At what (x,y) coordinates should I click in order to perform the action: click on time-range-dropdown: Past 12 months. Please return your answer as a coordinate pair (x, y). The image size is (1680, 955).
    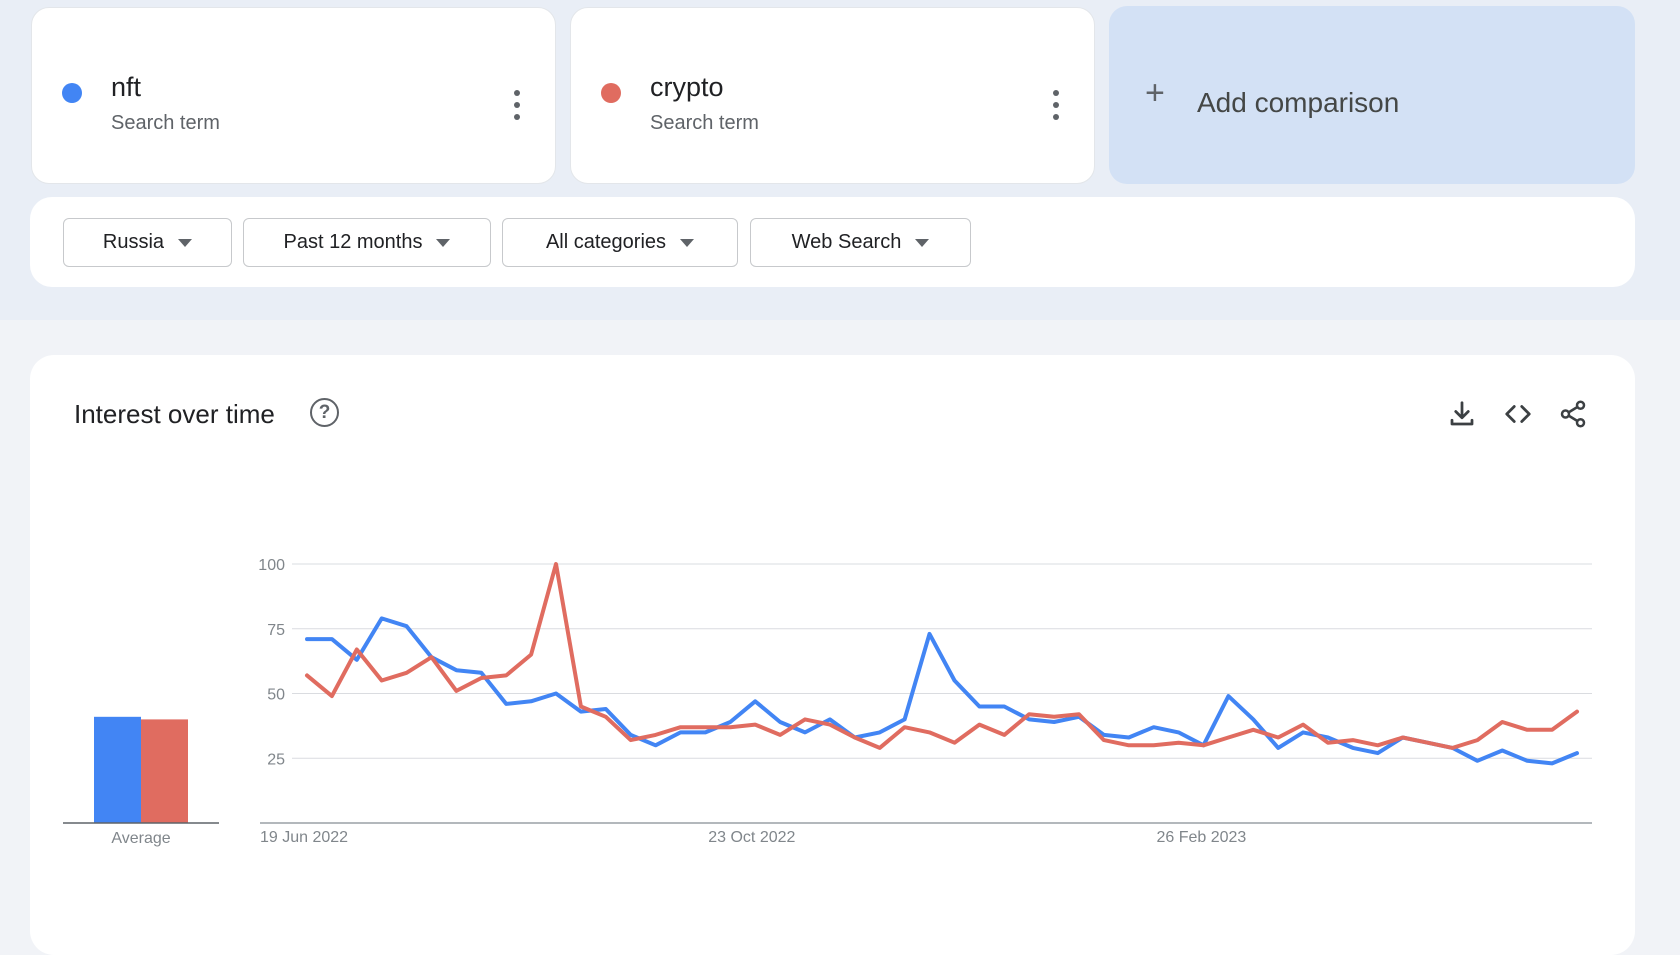
    Looking at the image, I should click on (367, 242).